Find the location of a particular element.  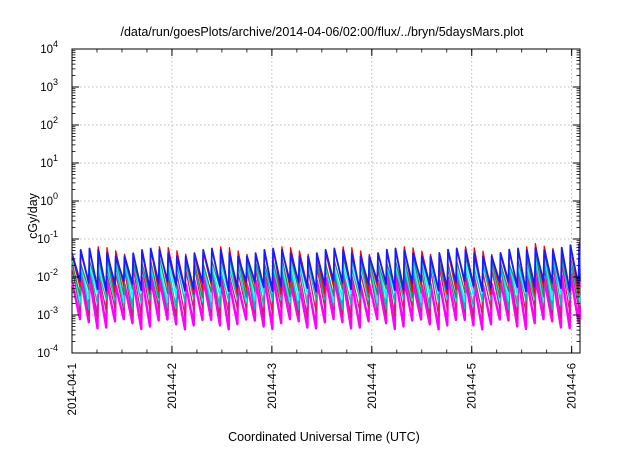

y-tick-label: 10⁻² is located at coordinates (47, 275).